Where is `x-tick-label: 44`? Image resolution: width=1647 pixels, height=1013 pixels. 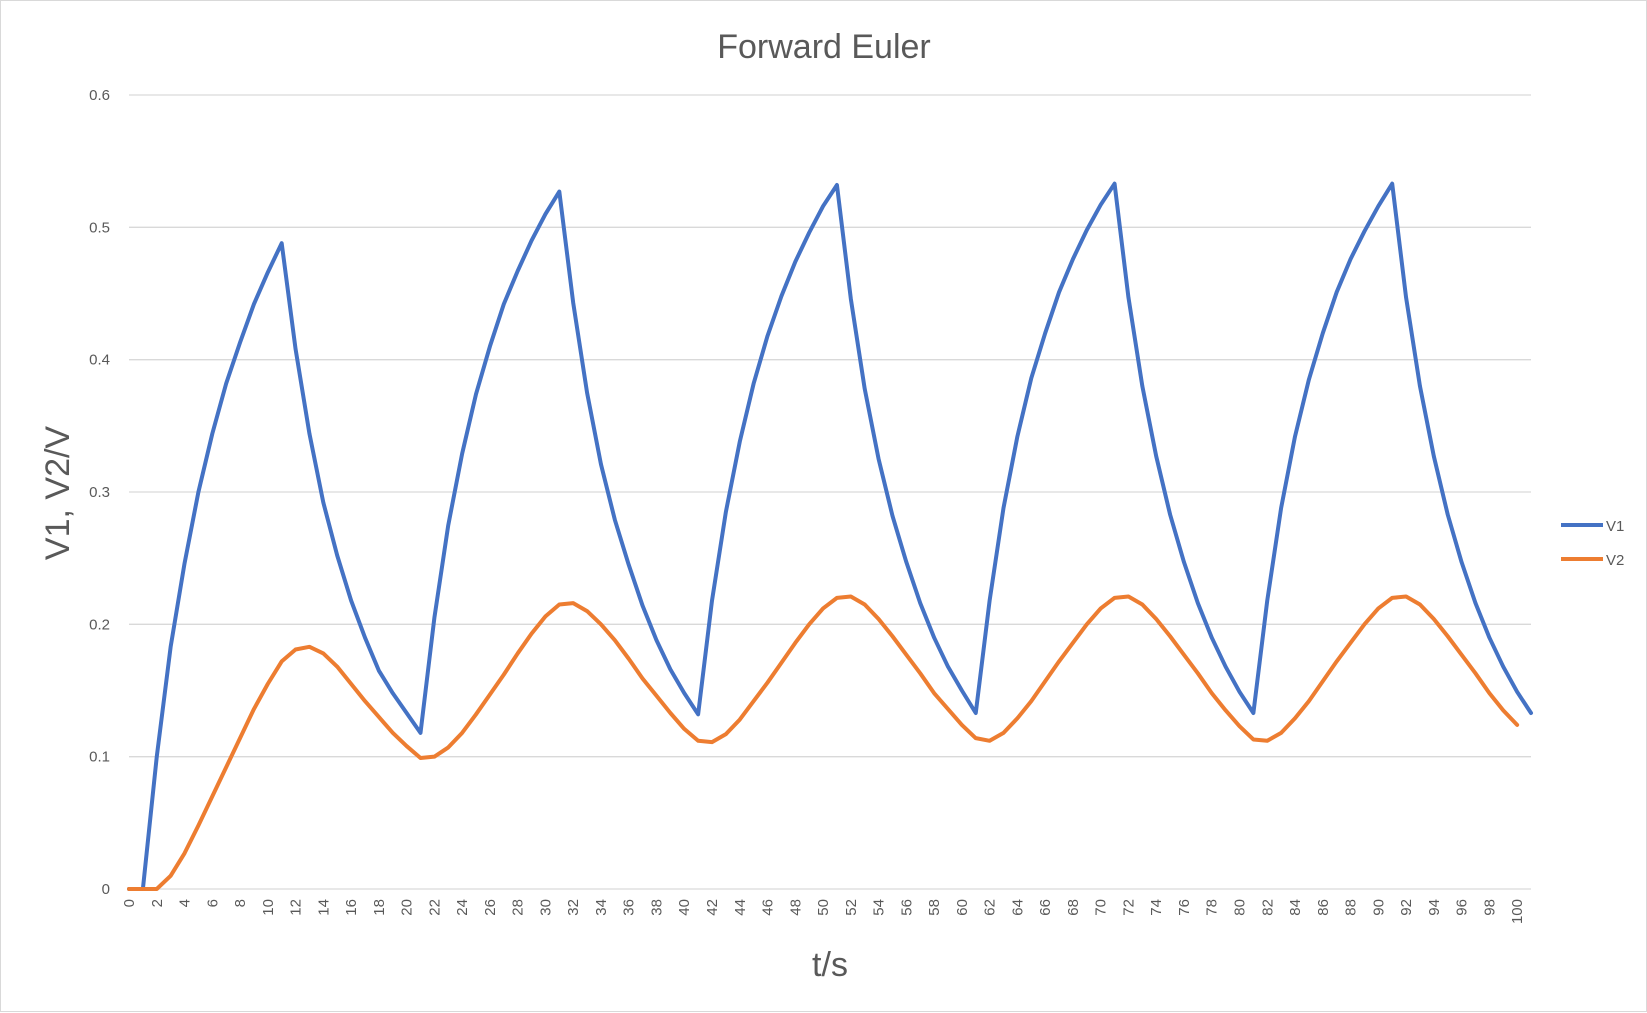
x-tick-label: 44 is located at coordinates (740, 907).